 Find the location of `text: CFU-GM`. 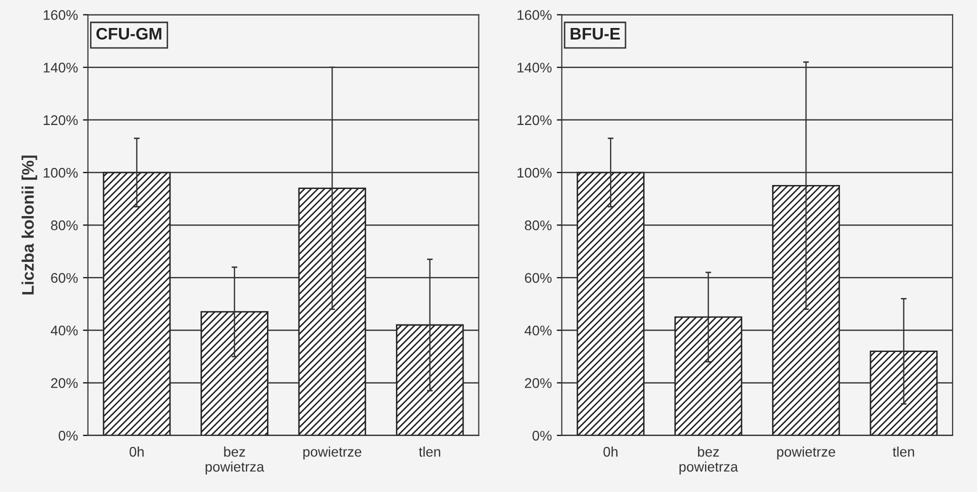

text: CFU-GM is located at coordinates (129, 34).